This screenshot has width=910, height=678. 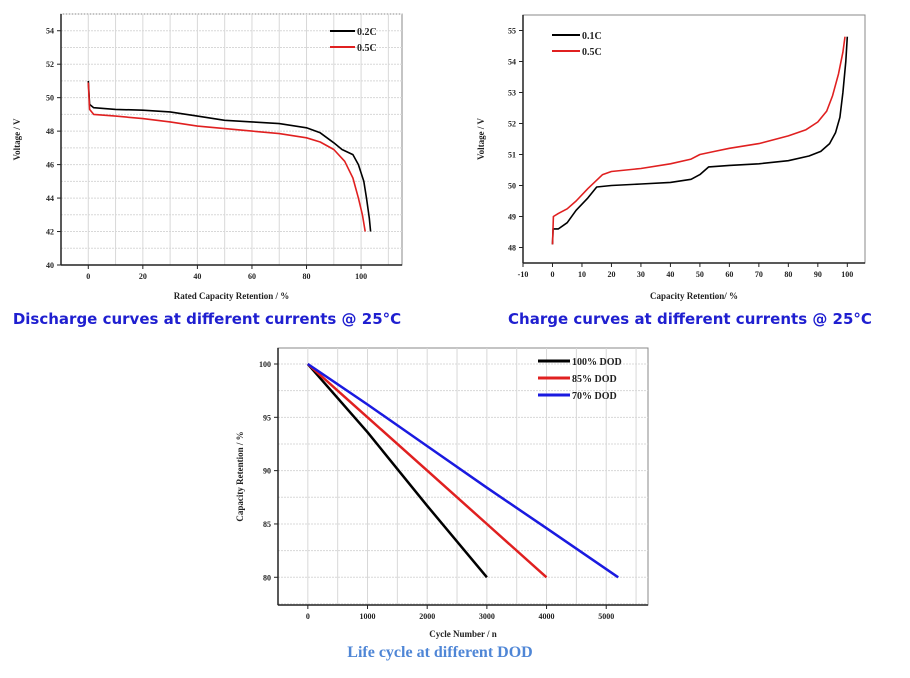 I want to click on x-tick-label: 50, so click(x=700, y=274).